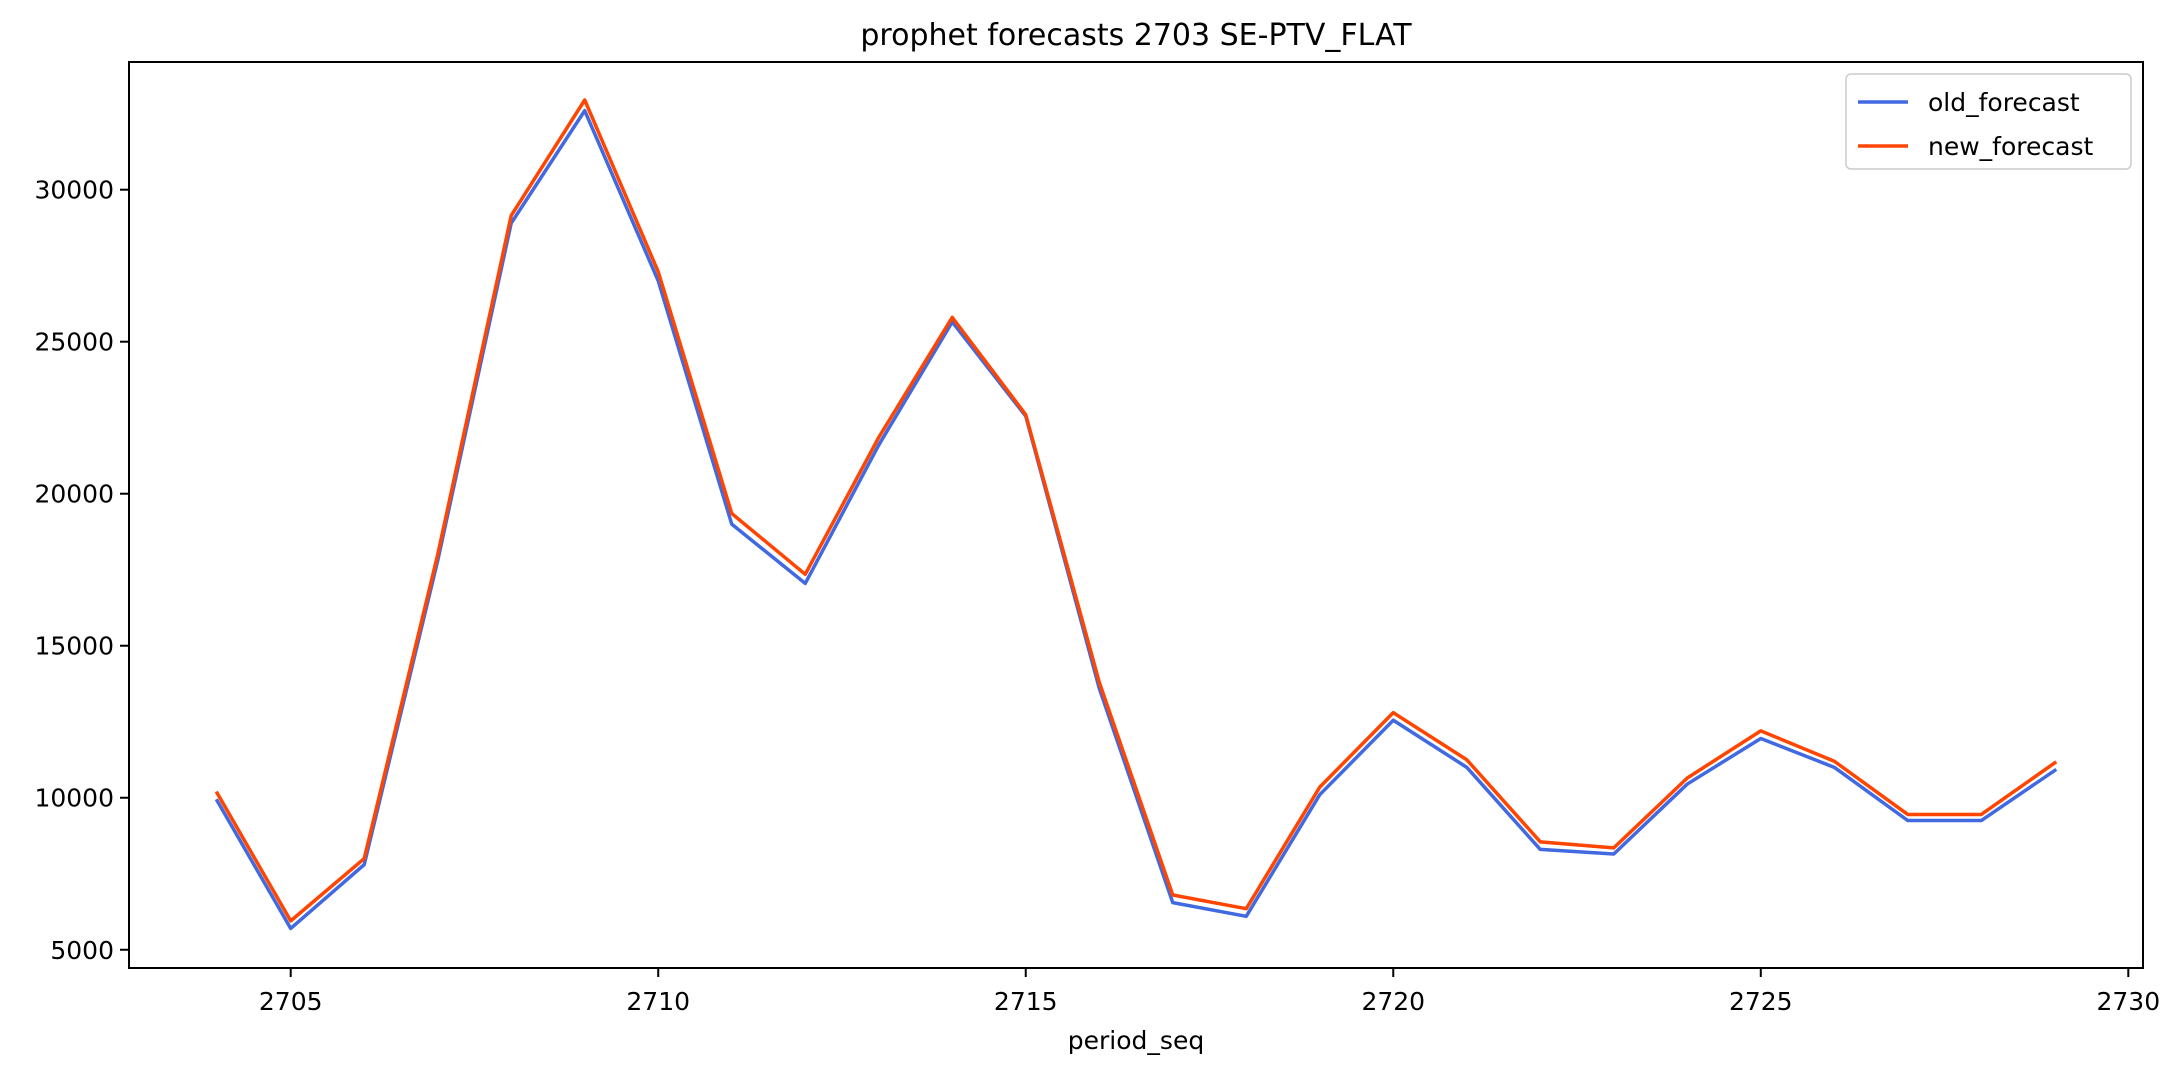 The width and height of the screenshot is (2179, 1076). I want to click on x-tick-label: 2715, so click(1026, 1001).